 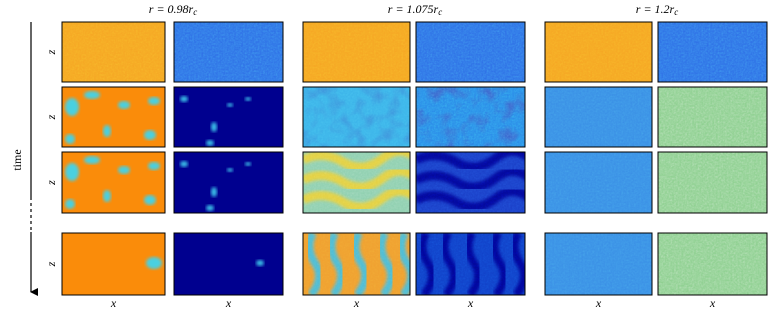 I want to click on title-main: r = 1.075r, so click(x=413, y=9).